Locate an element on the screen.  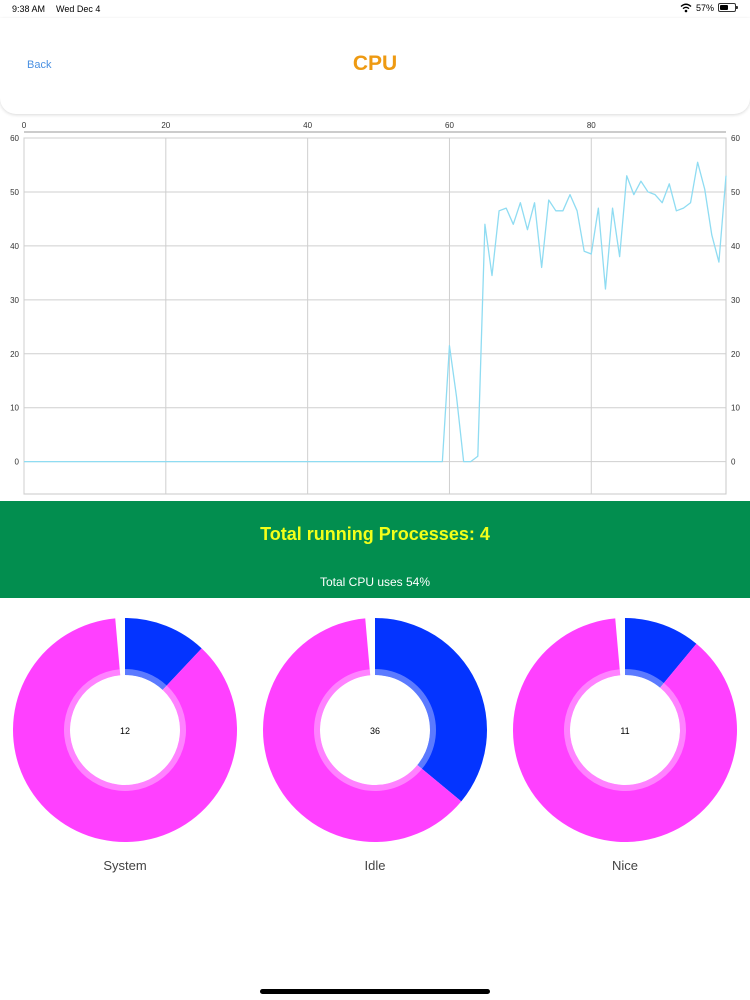
x-tick-label: 20 is located at coordinates (165, 125).